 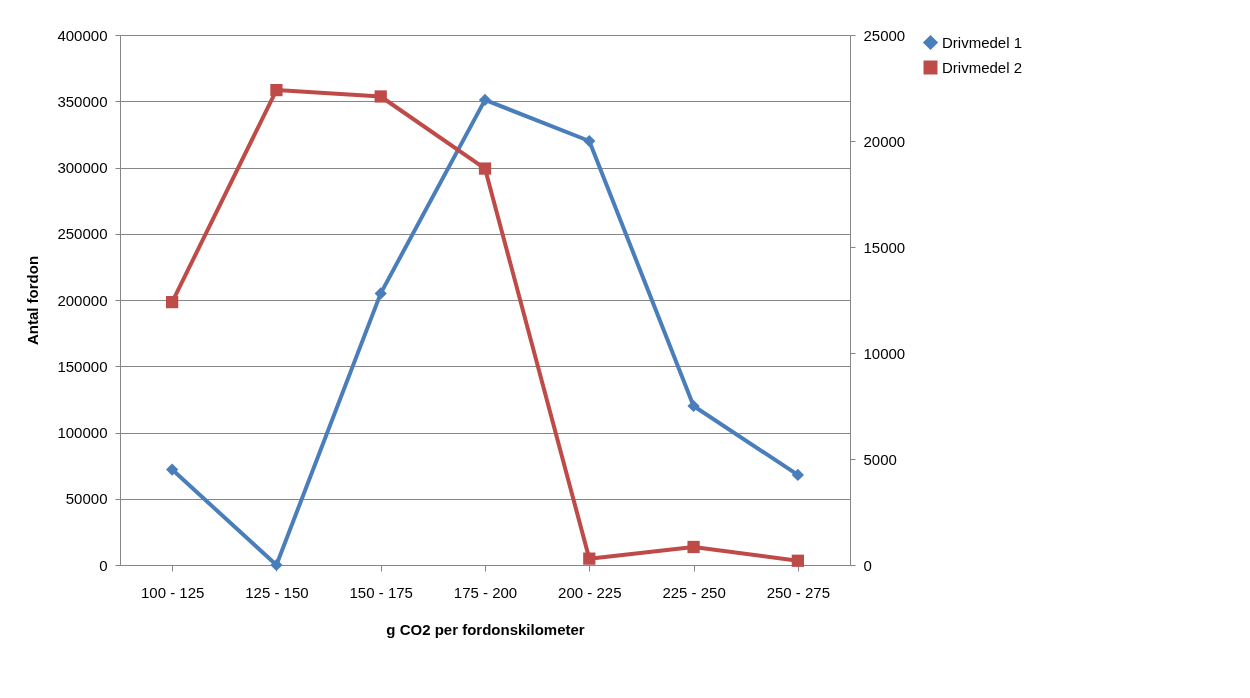 I want to click on y-tick-label: 50000, so click(x=86, y=499).